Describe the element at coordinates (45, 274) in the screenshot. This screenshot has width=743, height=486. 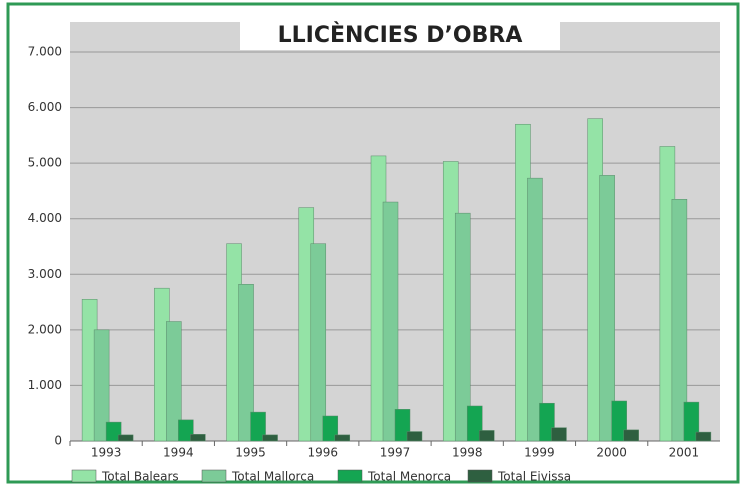
I see `y-tick-label: 3.000` at that location.